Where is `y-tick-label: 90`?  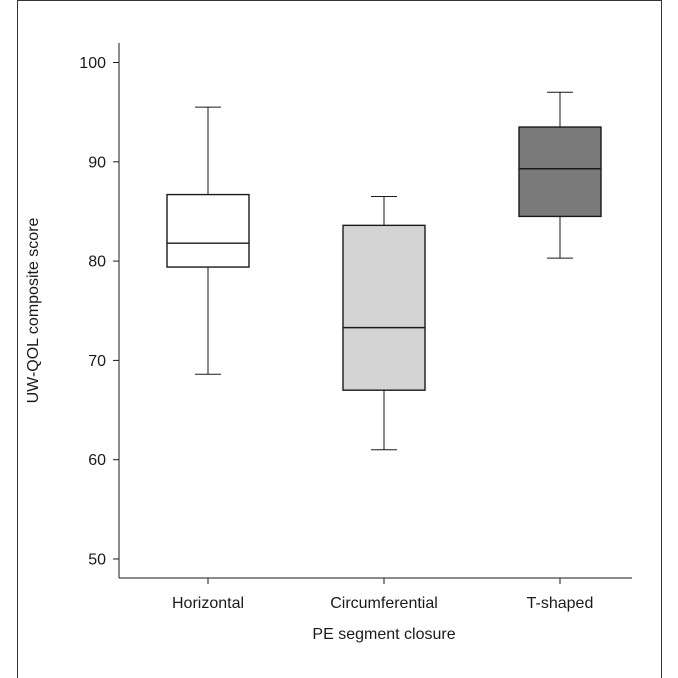
y-tick-label: 90 is located at coordinates (97, 162).